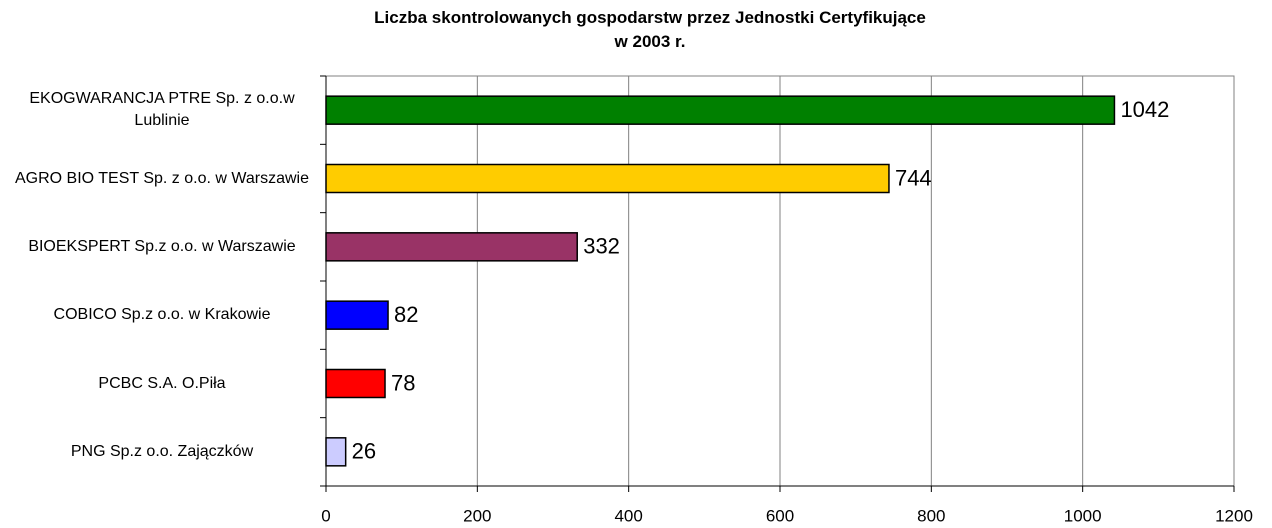 This screenshot has width=1272, height=528. What do you see at coordinates (161, 178) in the screenshot?
I see `y-tick-label: AGRO BIO TEST Sp. z o.o. w Warszawie` at bounding box center [161, 178].